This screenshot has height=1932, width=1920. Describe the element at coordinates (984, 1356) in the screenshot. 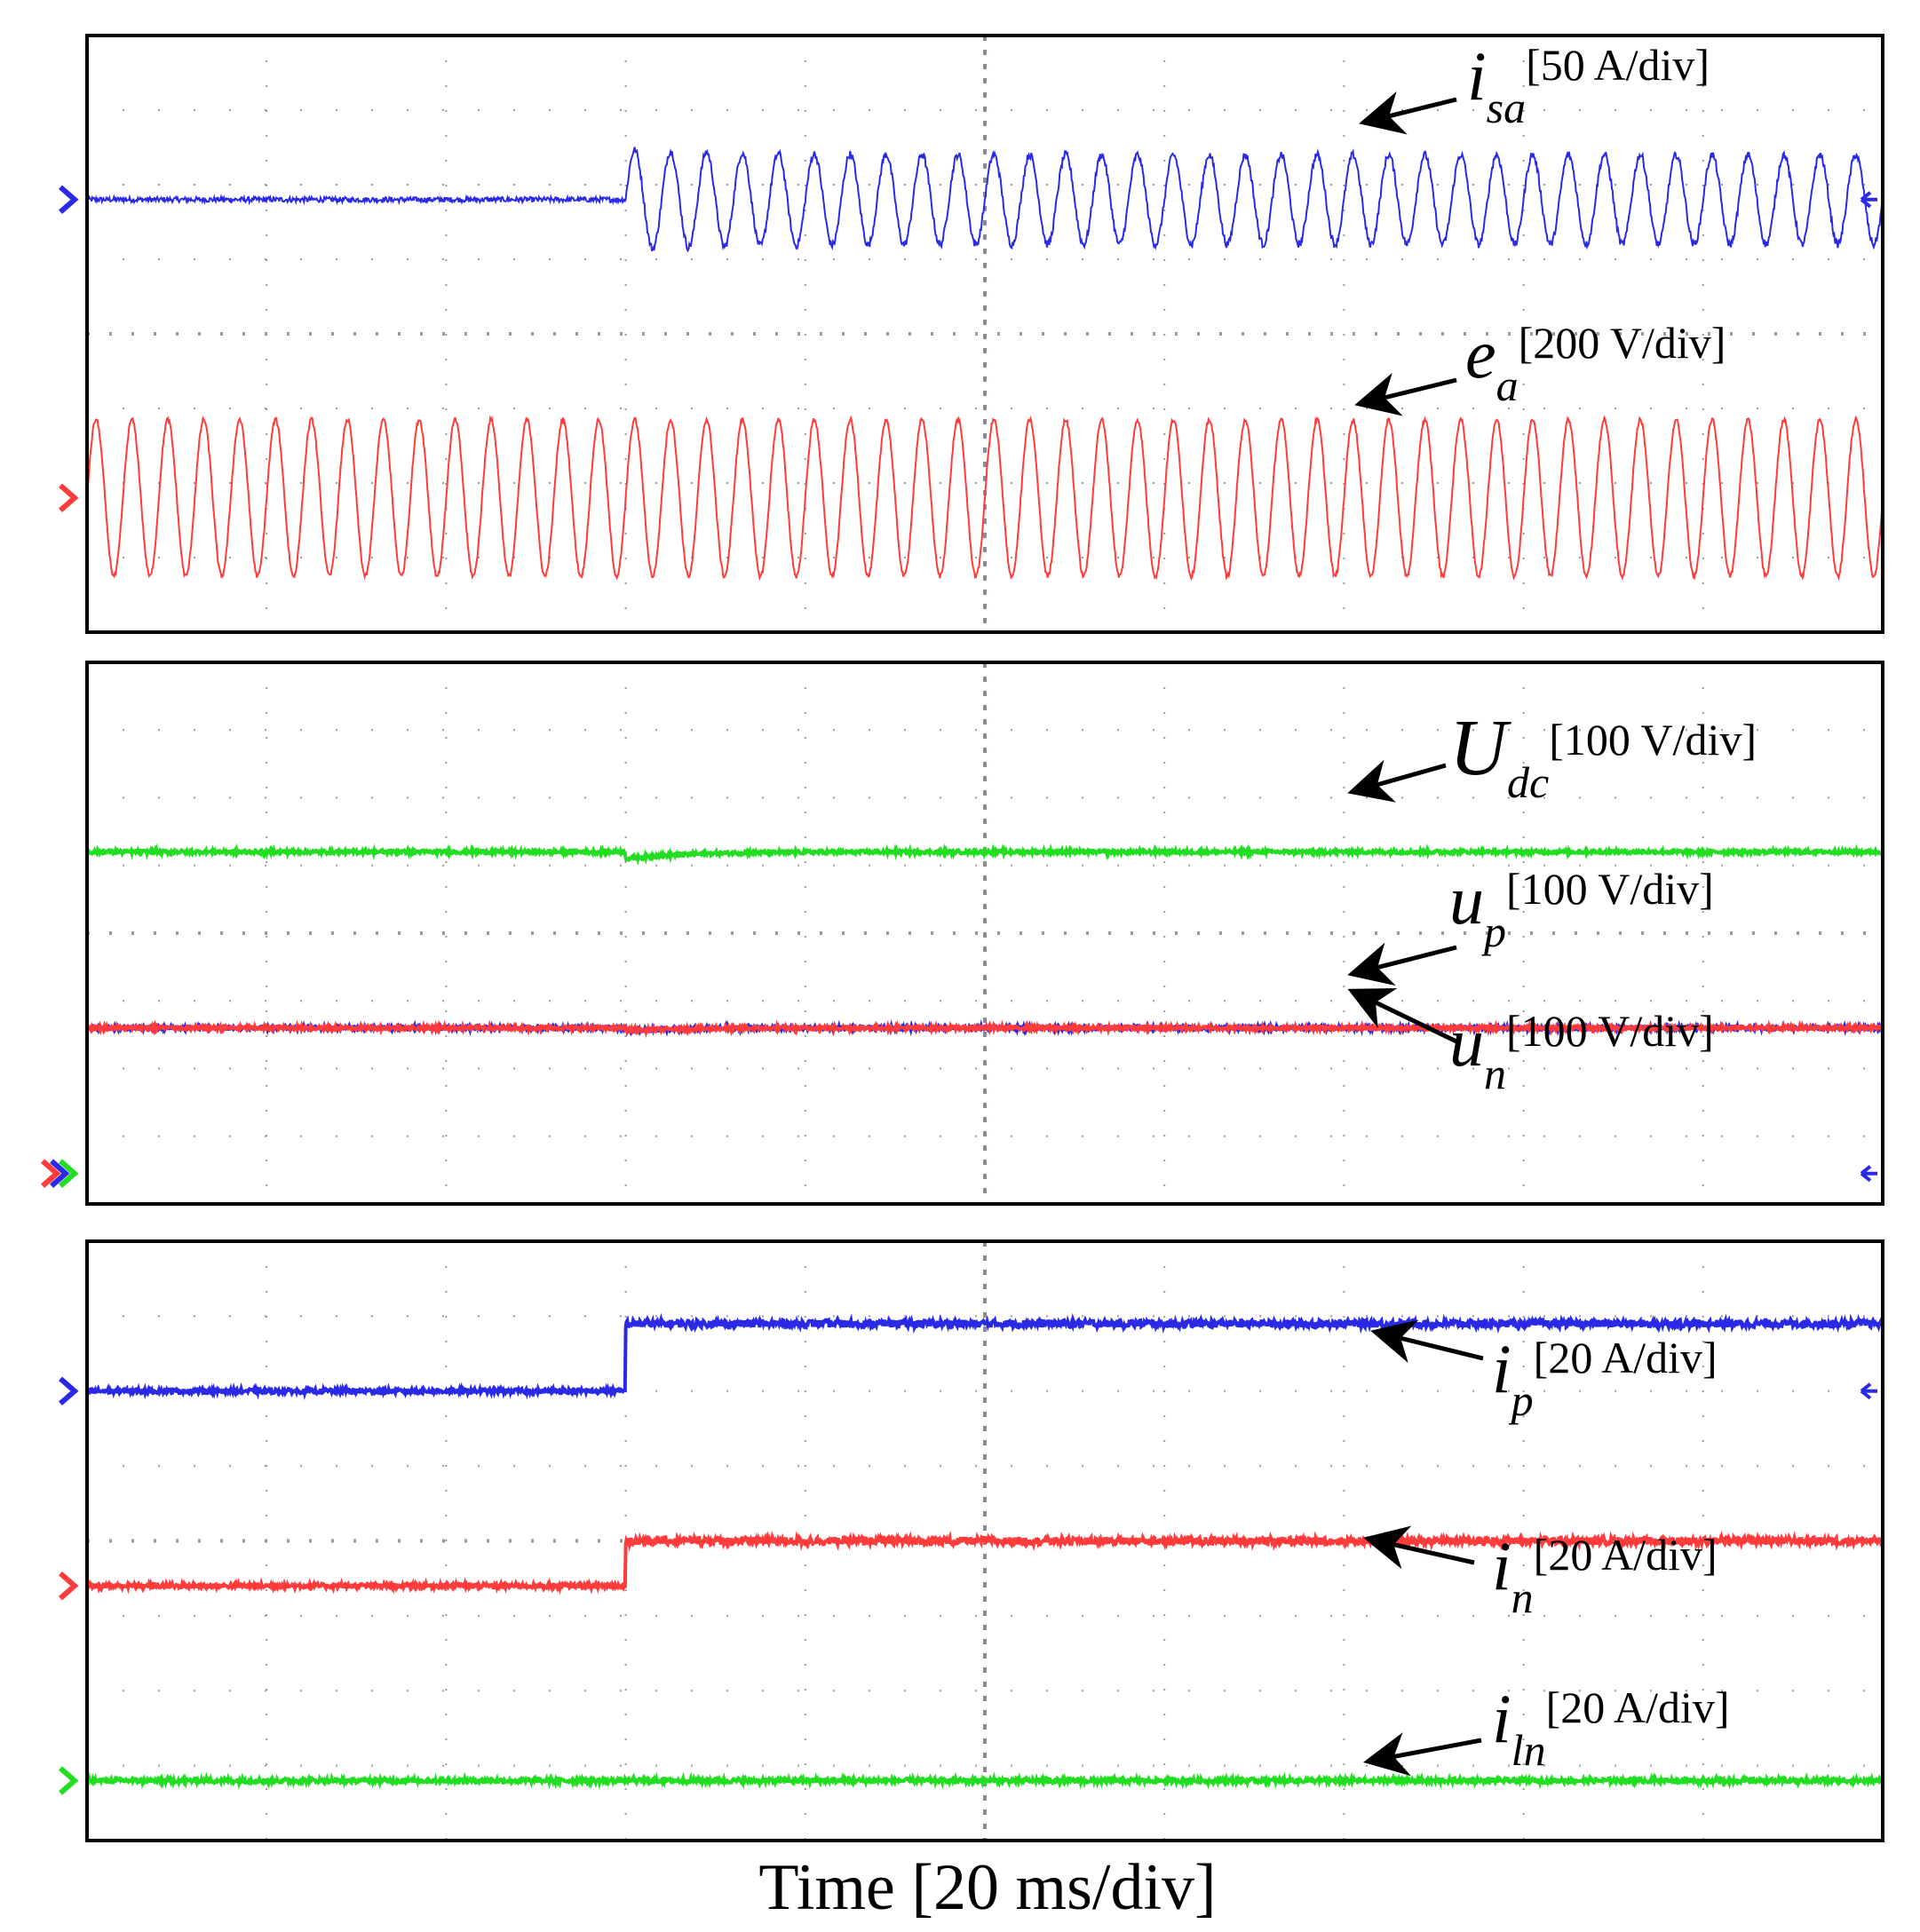

I see `trace-ip` at that location.